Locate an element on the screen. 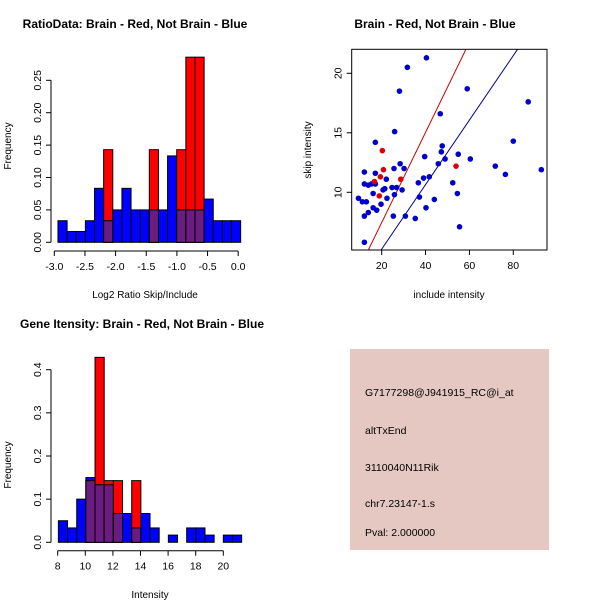  location: chr7.23147-1.s is located at coordinates (400, 504).